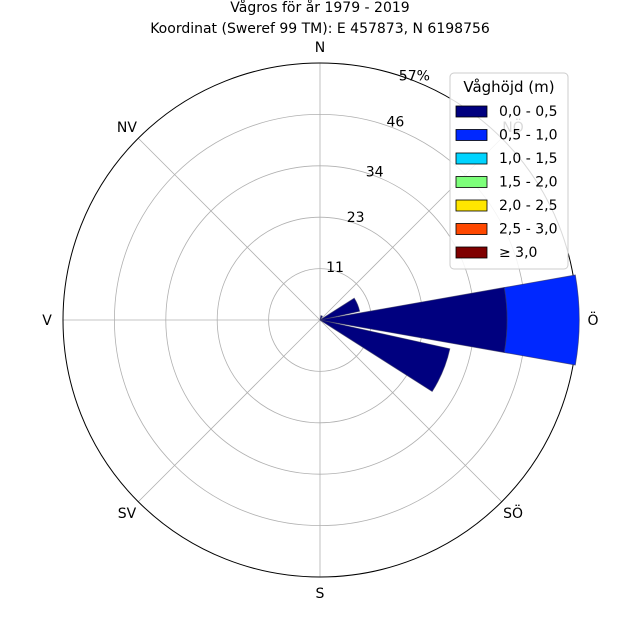 The image size is (640, 640). What do you see at coordinates (385, 356) in the screenshot?
I see `bar-112.5-0` at bounding box center [385, 356].